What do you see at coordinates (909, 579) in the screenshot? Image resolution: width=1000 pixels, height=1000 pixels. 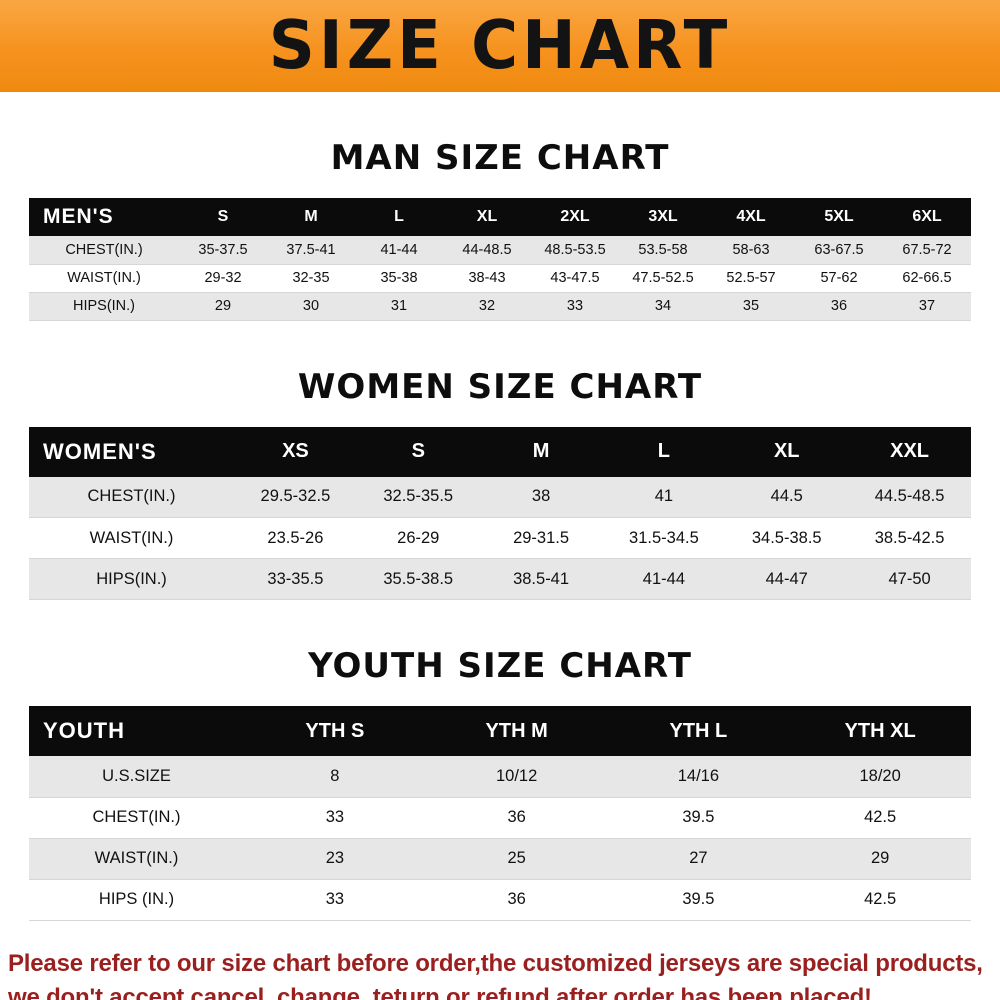 I see `cell-value: 47-50` at bounding box center [909, 579].